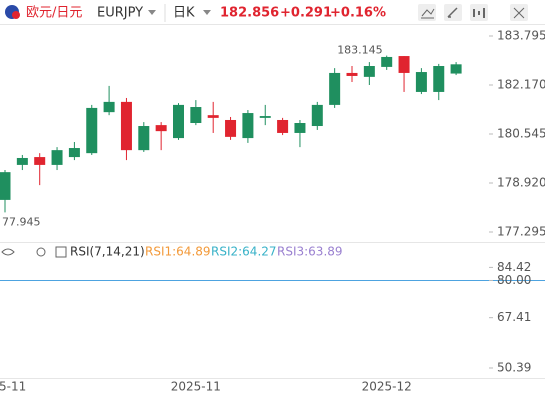 The width and height of the screenshot is (545, 401). I want to click on eye-icon, so click(8, 252).